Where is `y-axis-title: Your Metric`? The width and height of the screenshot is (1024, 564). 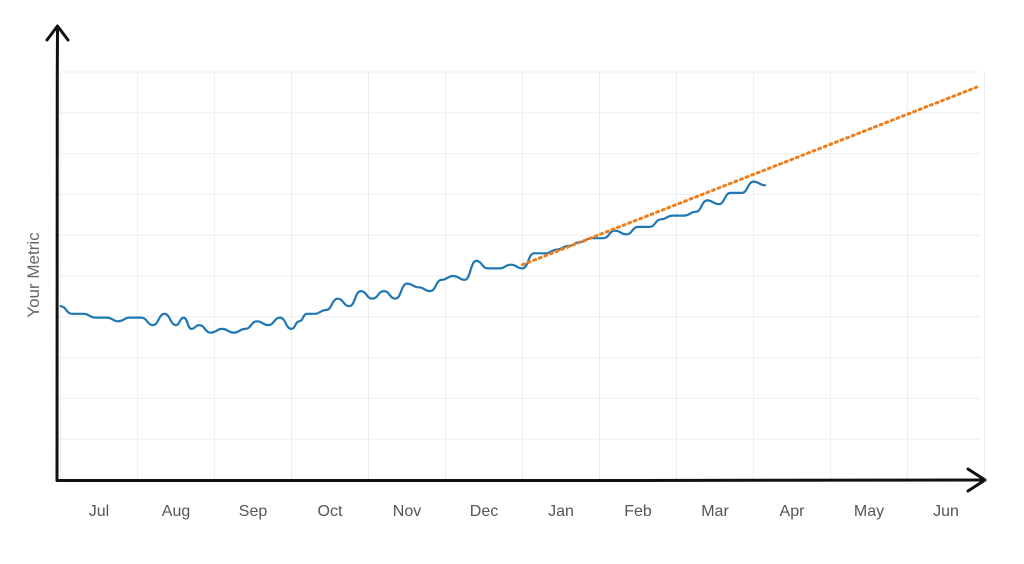
y-axis-title: Your Metric is located at coordinates (33, 275).